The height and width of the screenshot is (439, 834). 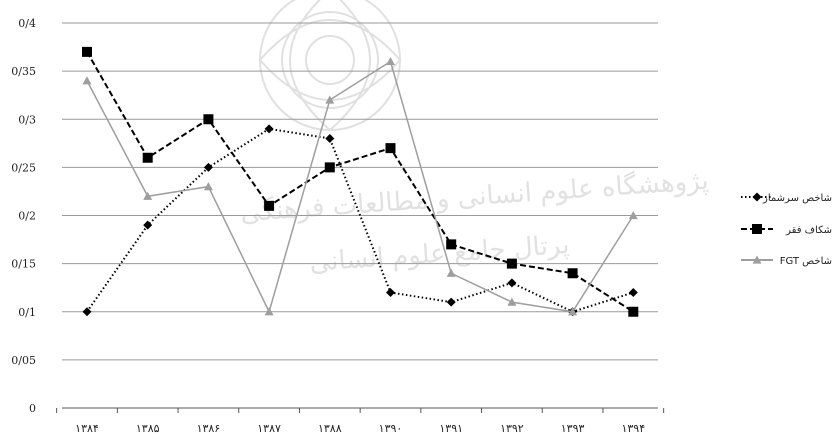 What do you see at coordinates (23, 264) in the screenshot?
I see `y-tick-label: 0/15` at bounding box center [23, 264].